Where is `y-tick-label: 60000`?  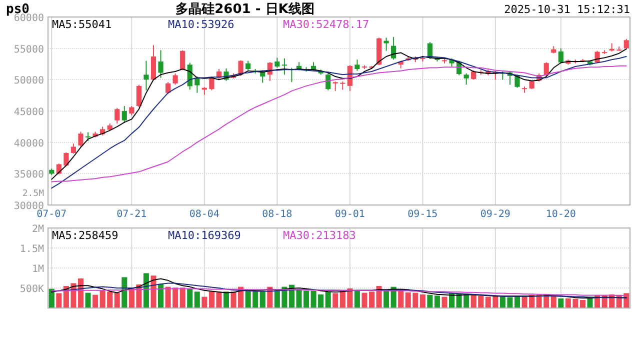
y-tick-label: 60000 is located at coordinates (29, 18).